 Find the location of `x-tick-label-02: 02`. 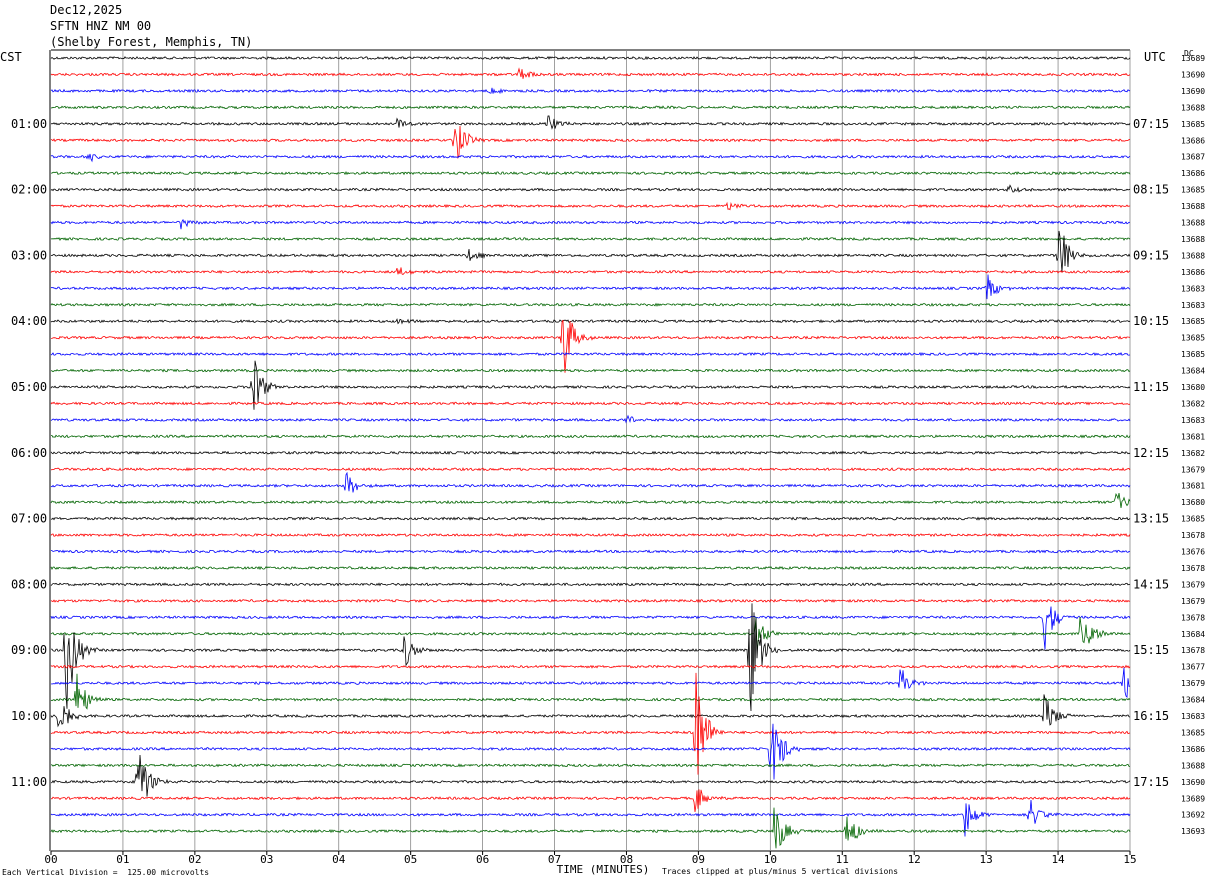

x-tick-label-02: 02 is located at coordinates (194, 859).